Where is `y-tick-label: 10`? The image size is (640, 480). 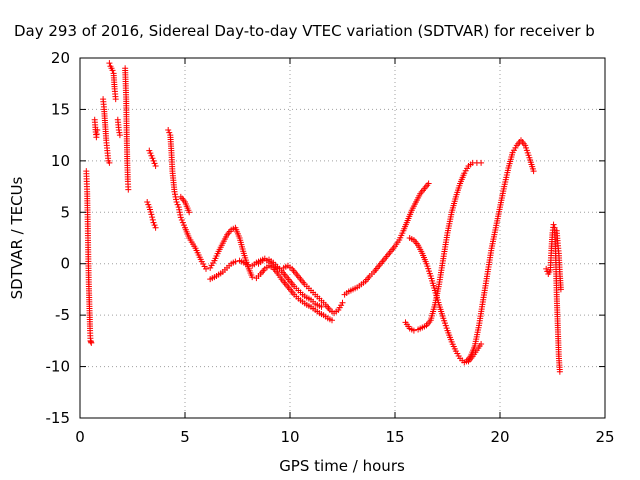
y-tick-label: 10 is located at coordinates (60, 161).